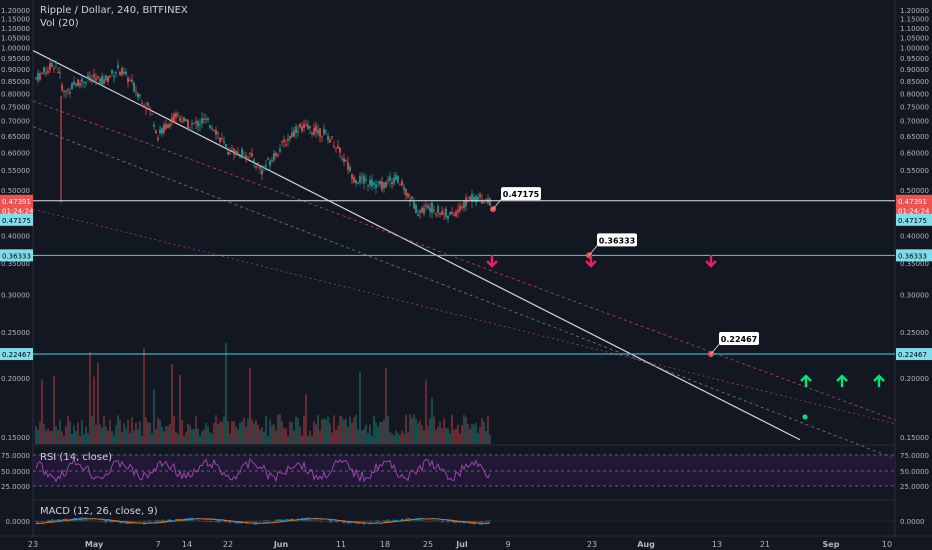  Describe the element at coordinates (15, 487) in the screenshot. I see `rsi-tick-left: 25.0000` at that location.